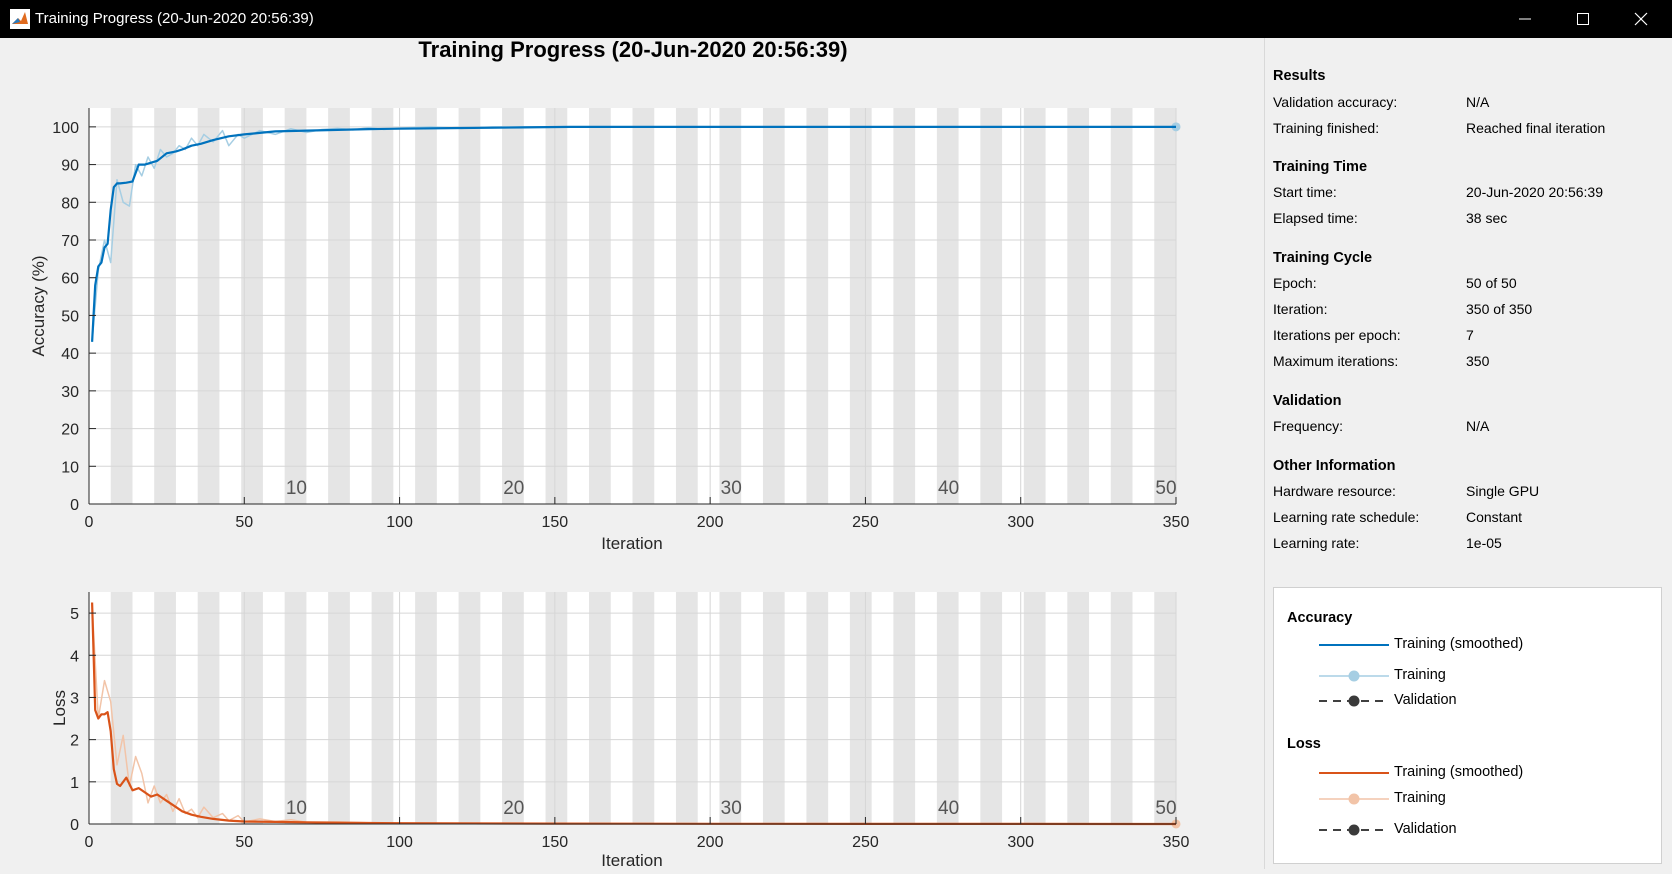 The width and height of the screenshot is (1672, 874). I want to click on acc-epoch-label: 50, so click(1165, 488).